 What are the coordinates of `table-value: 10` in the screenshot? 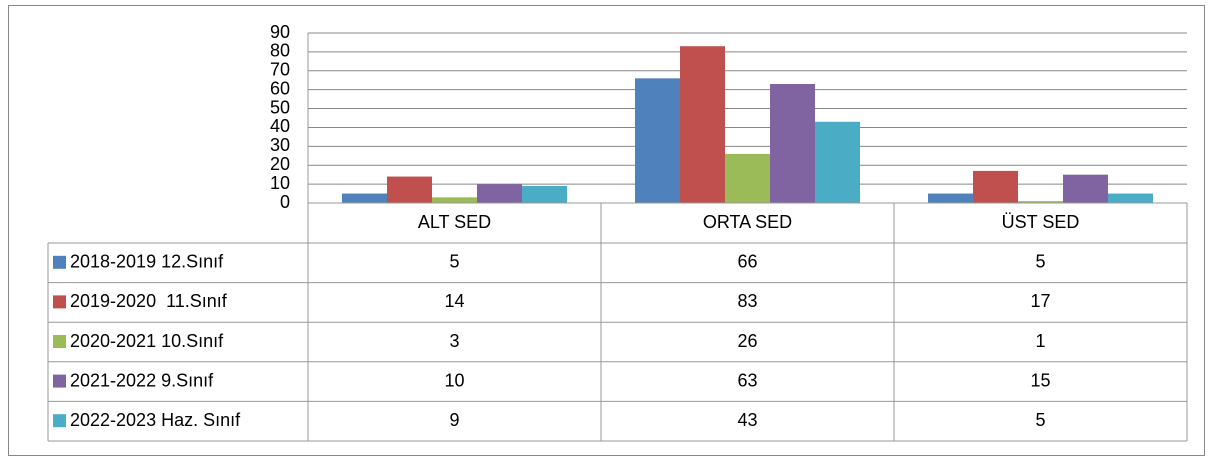 It's located at (454, 380).